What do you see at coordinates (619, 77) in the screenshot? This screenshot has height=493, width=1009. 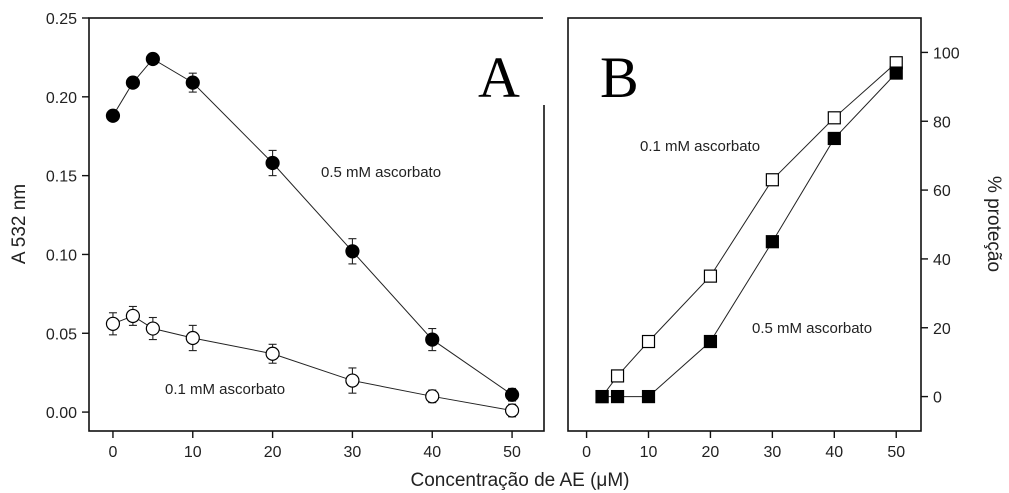 I see `panel-b-letter: B` at bounding box center [619, 77].